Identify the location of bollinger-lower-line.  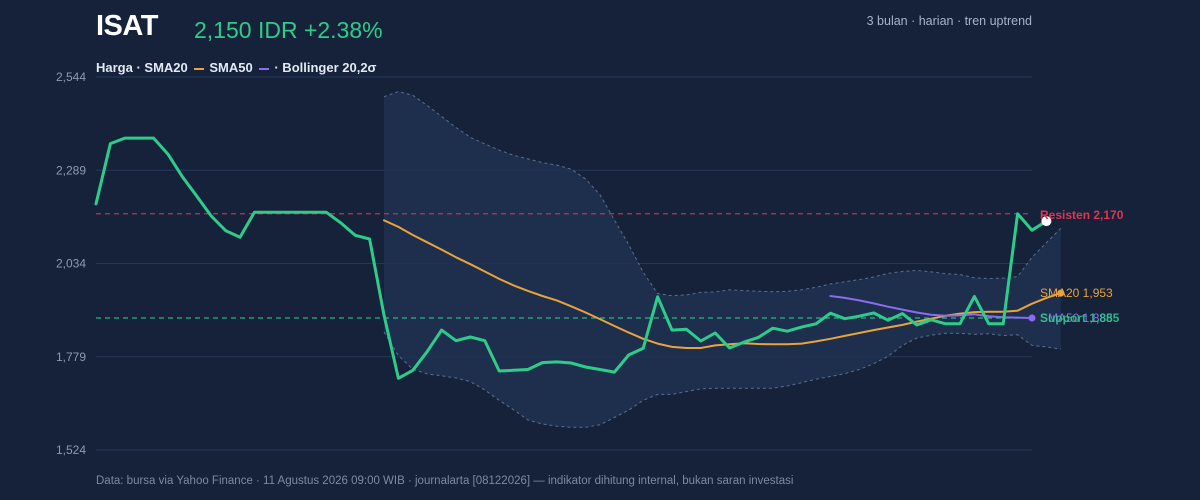
(722, 379).